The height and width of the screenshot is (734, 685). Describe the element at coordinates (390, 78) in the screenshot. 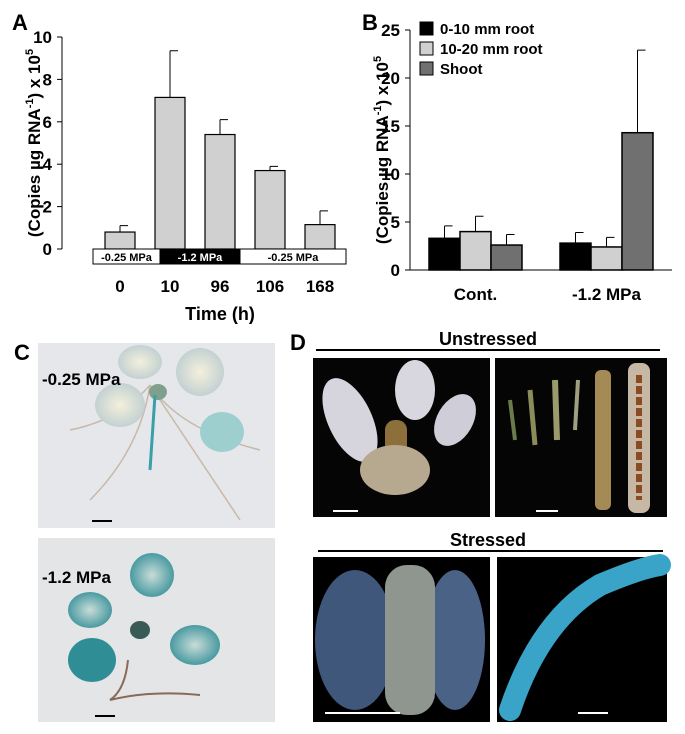

I see `y-tick-label: 20` at that location.